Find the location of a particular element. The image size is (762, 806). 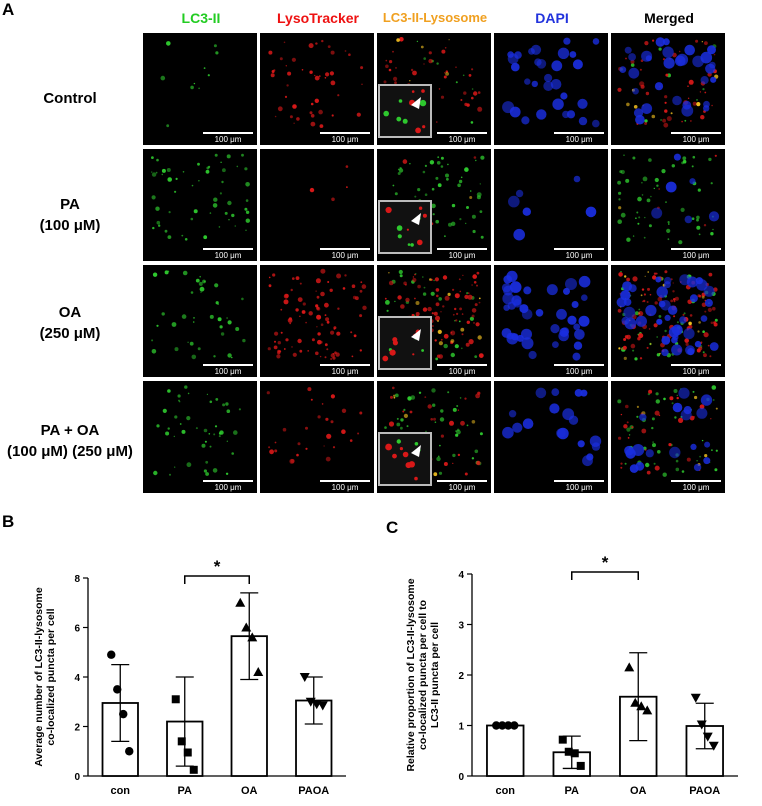

micrograph-colocalization-row2: 100 μm is located at coordinates (434, 205).